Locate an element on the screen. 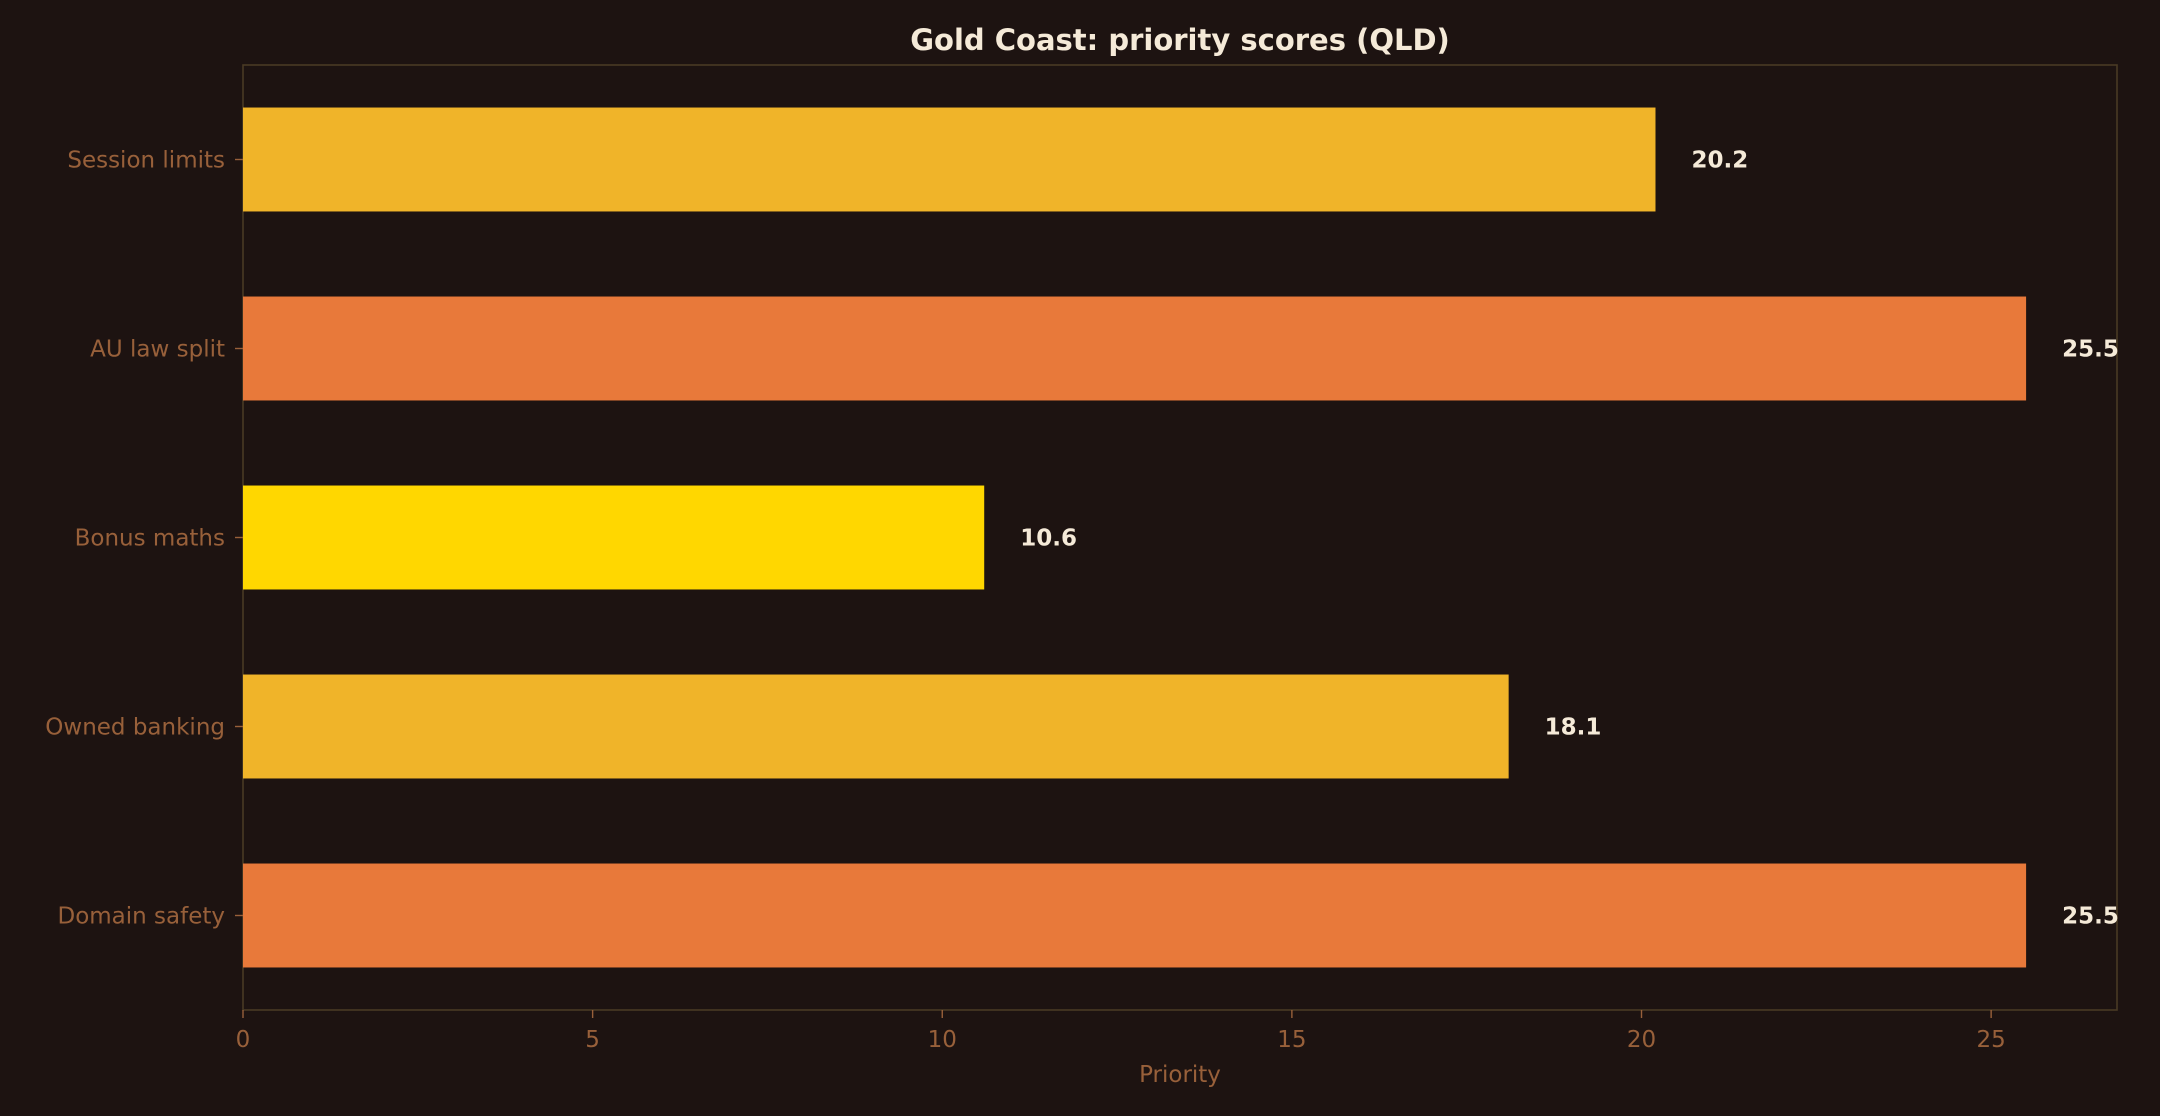 This screenshot has width=2160, height=1116. x-axis-label: Priority is located at coordinates (1180, 1075).